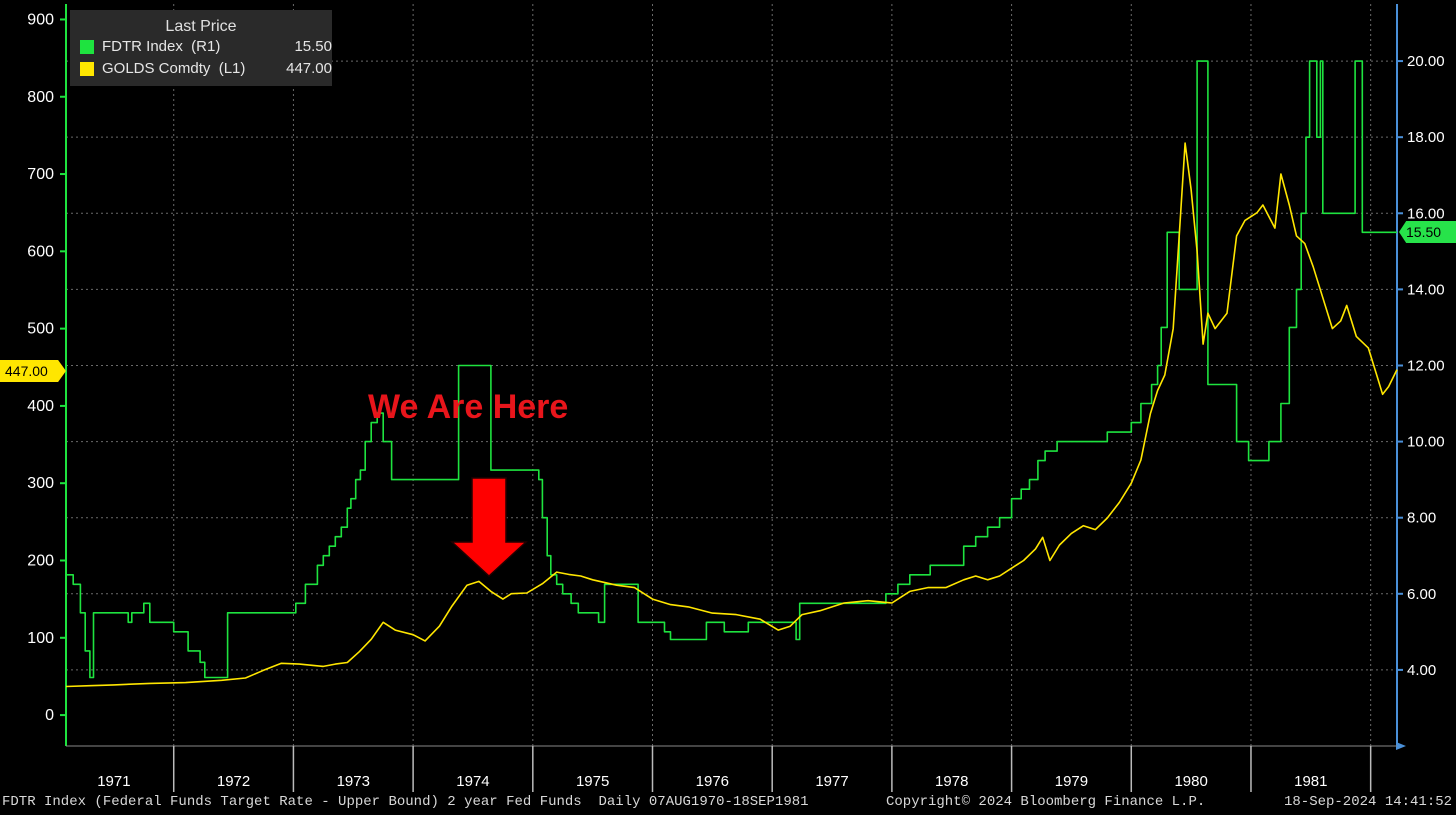 The image size is (1456, 815). What do you see at coordinates (87, 69) in the screenshot?
I see `legend-swatch-golds` at bounding box center [87, 69].